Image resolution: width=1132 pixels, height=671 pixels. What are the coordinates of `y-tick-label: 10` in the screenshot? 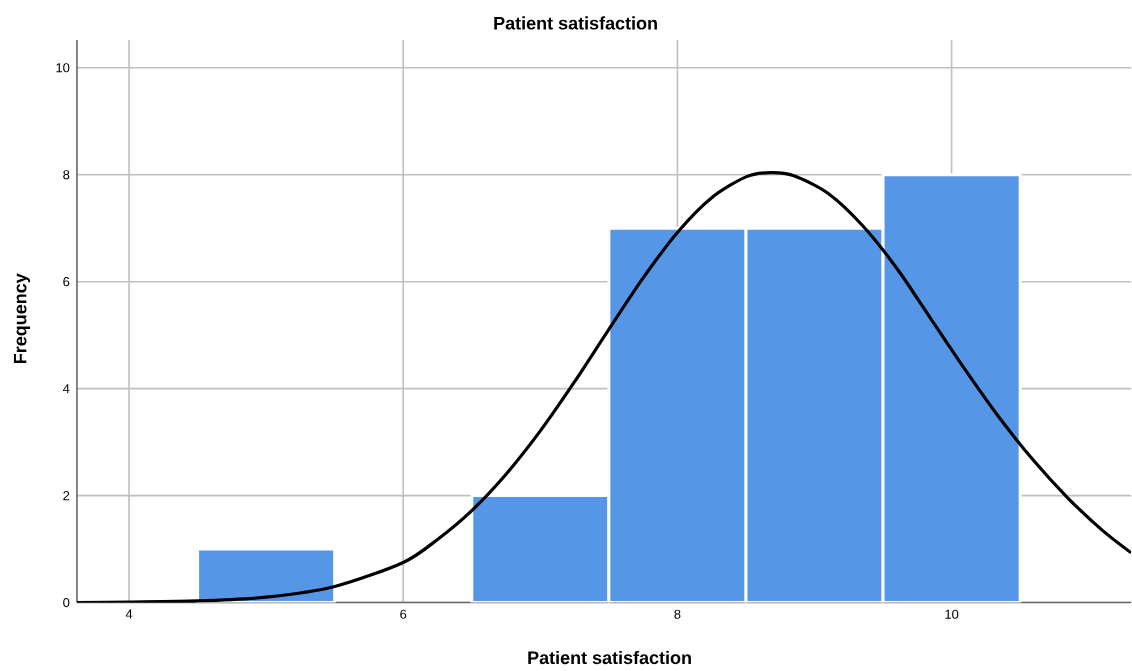 It's located at (63, 68).